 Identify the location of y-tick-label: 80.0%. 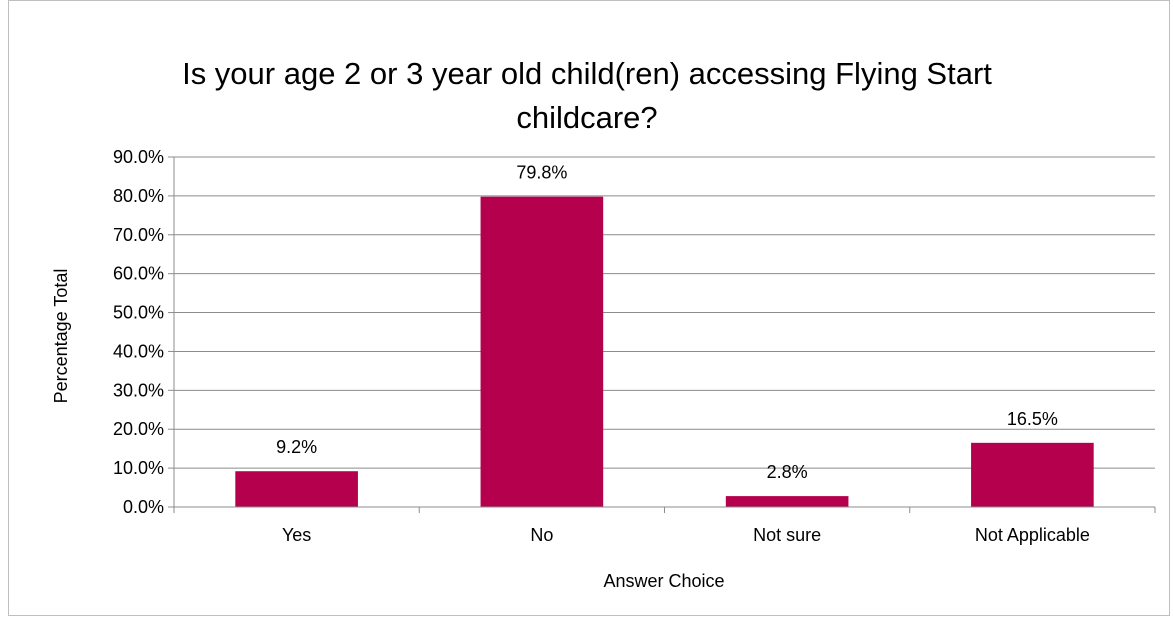
(138, 196).